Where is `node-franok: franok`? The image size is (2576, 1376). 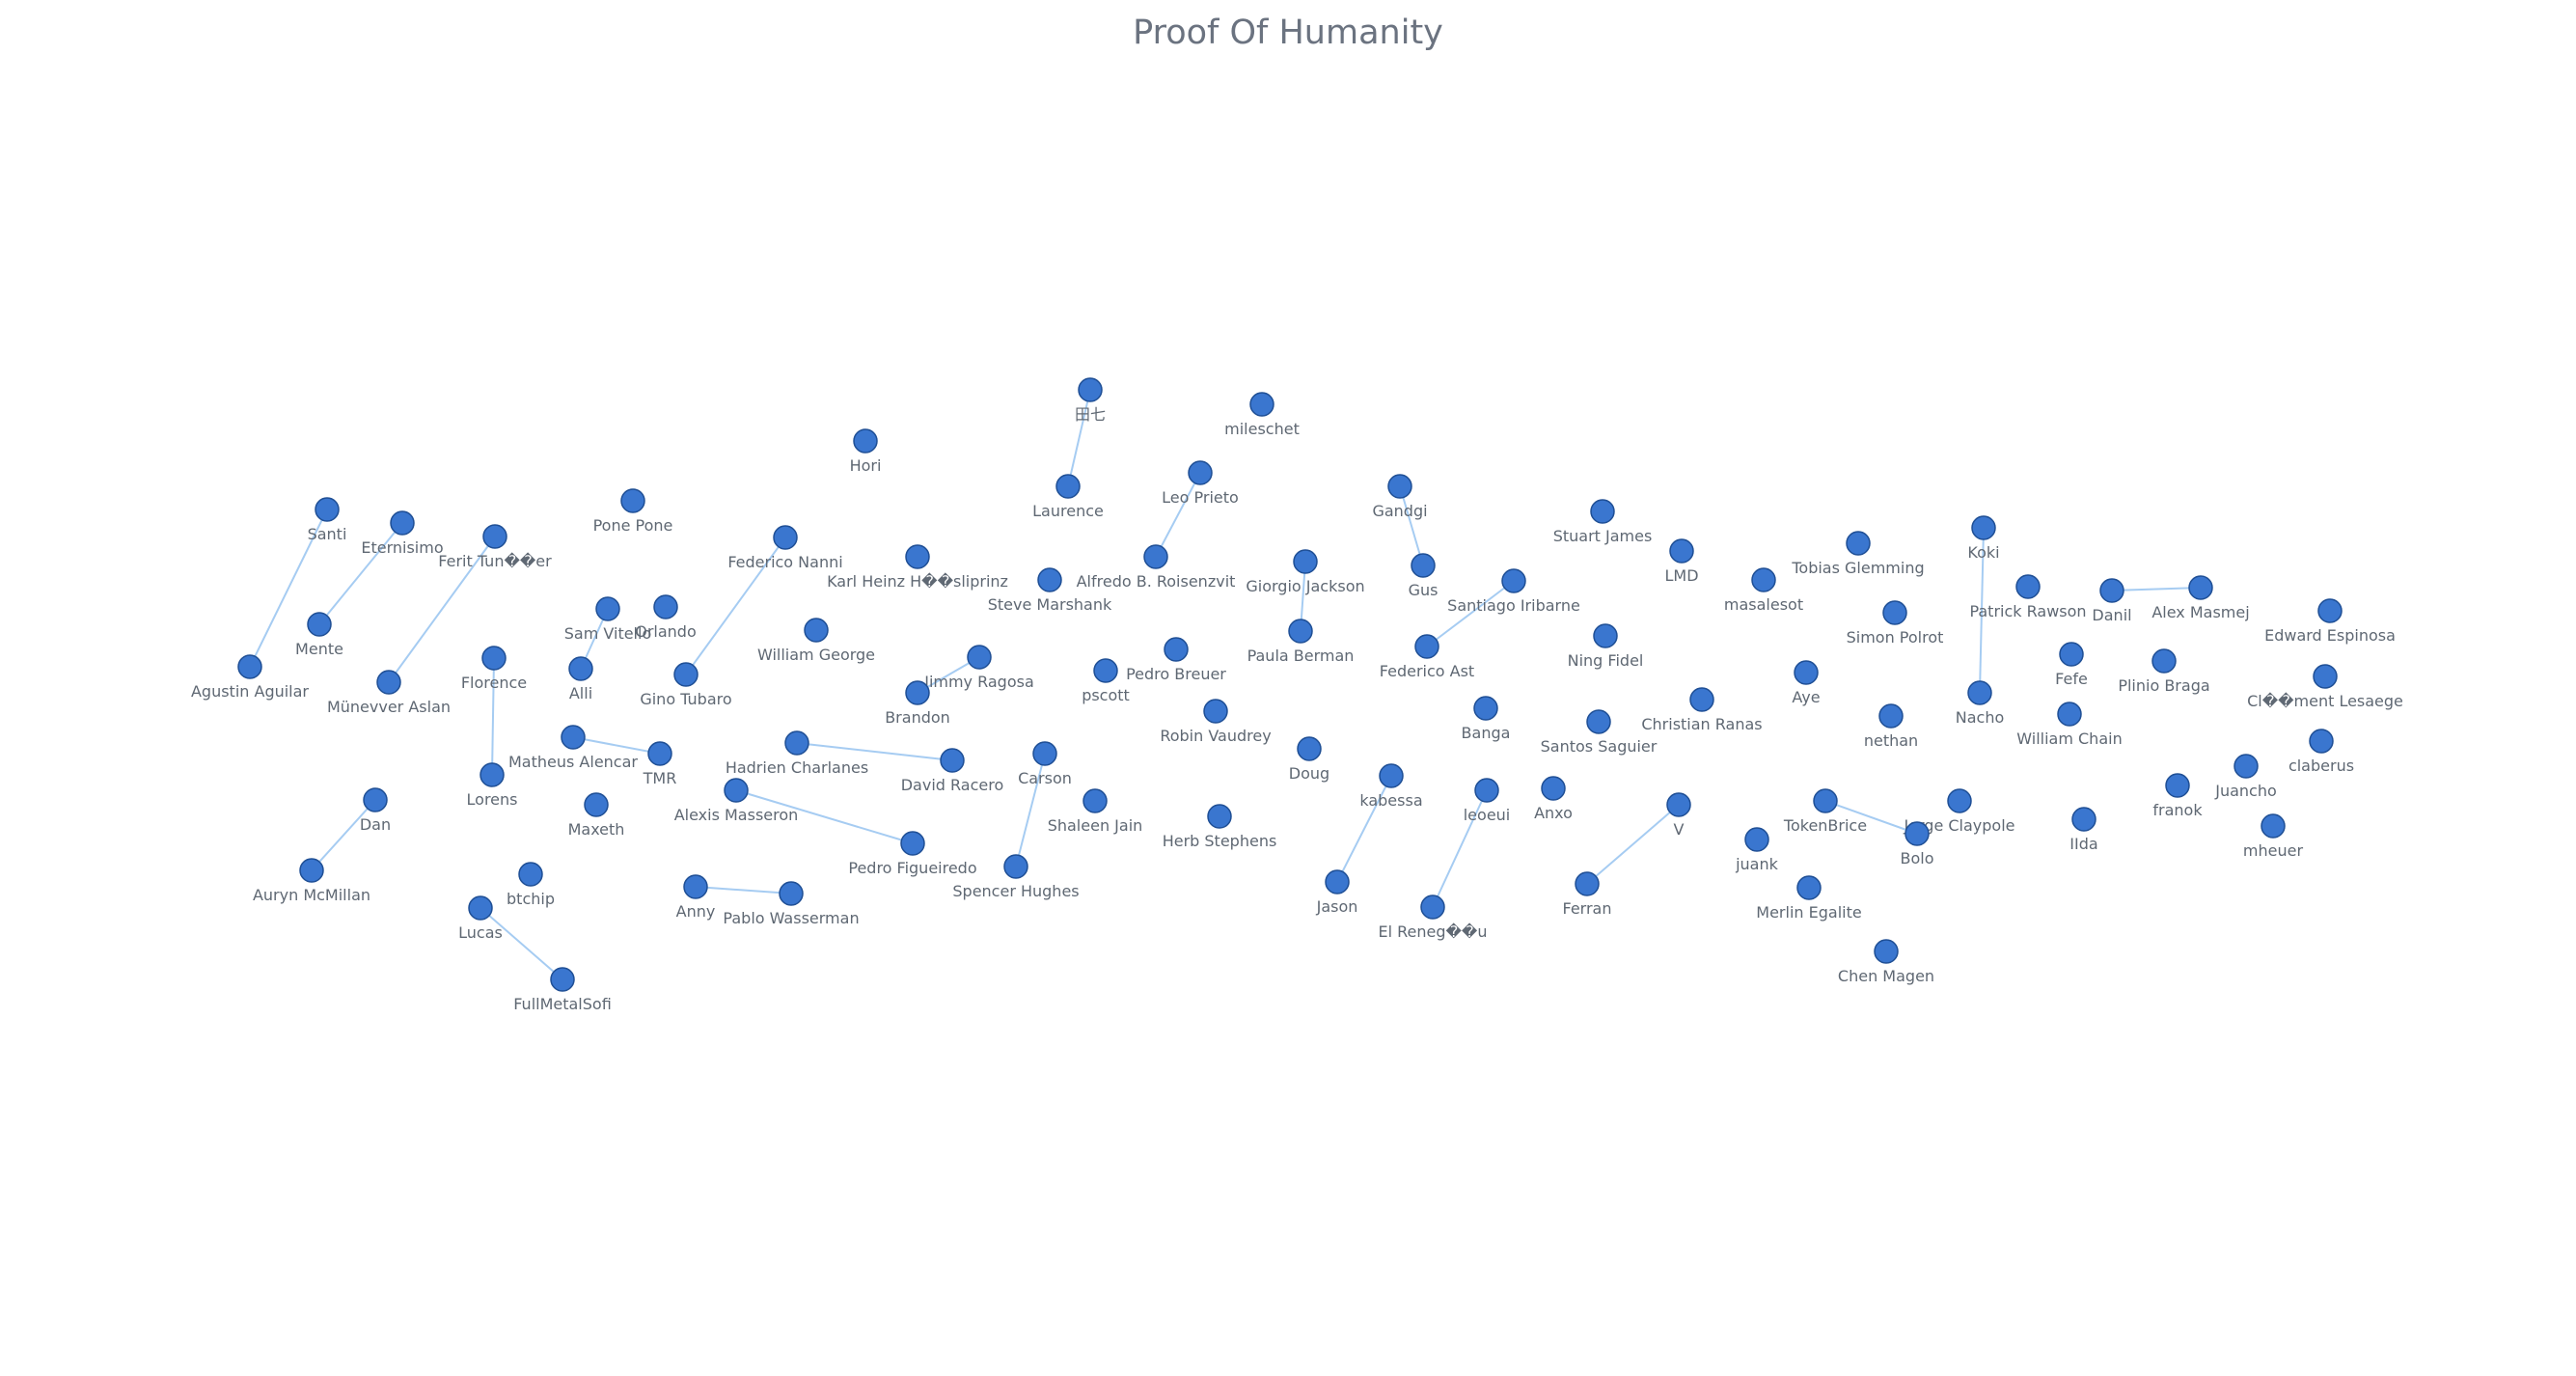
node-franok: franok is located at coordinates (2178, 796).